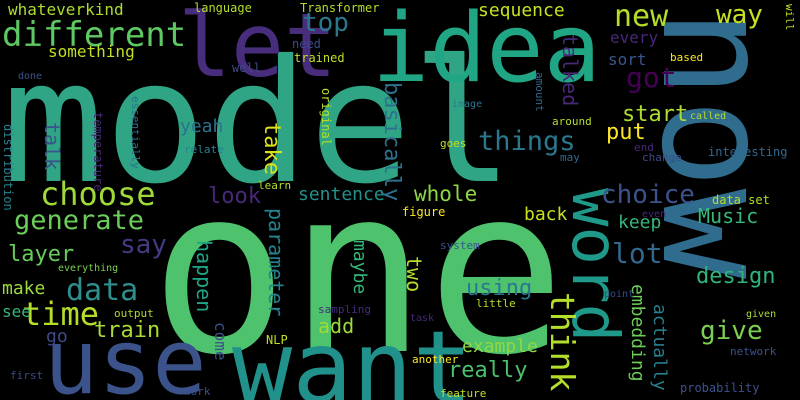 This screenshot has width=800, height=400. Describe the element at coordinates (125, 355) in the screenshot. I see `word-use: use` at that location.